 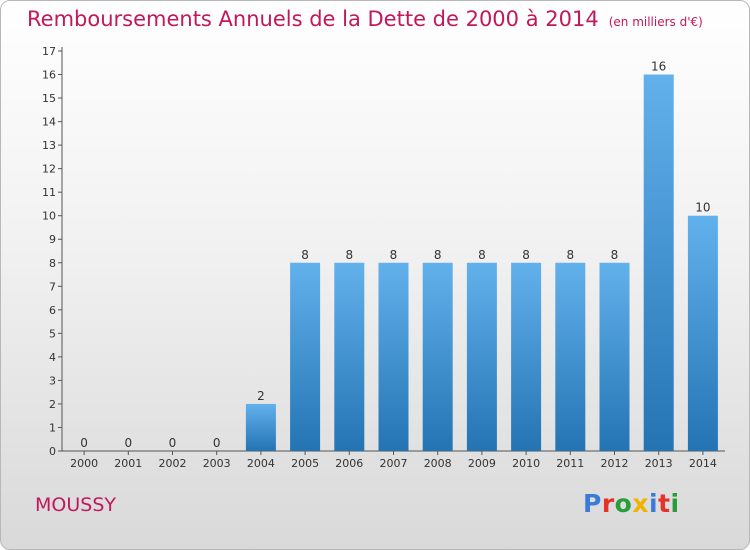 What do you see at coordinates (305, 463) in the screenshot?
I see `x-tick-label: 2005` at bounding box center [305, 463].